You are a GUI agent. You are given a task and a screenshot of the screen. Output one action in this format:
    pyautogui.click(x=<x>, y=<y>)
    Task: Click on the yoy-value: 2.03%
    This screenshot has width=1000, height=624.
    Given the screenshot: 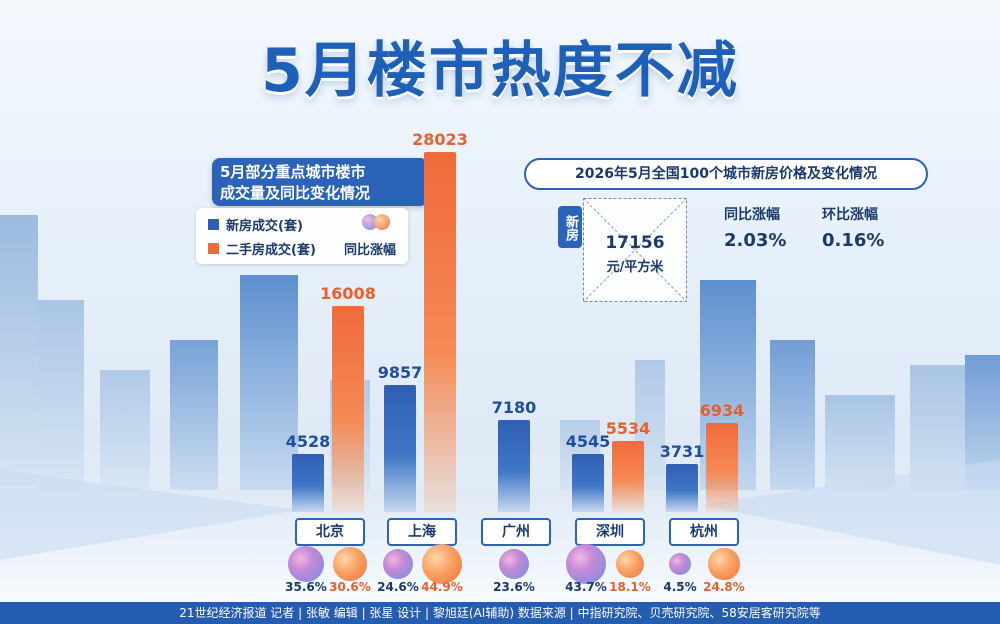 What is the action you would take?
    pyautogui.click(x=755, y=240)
    